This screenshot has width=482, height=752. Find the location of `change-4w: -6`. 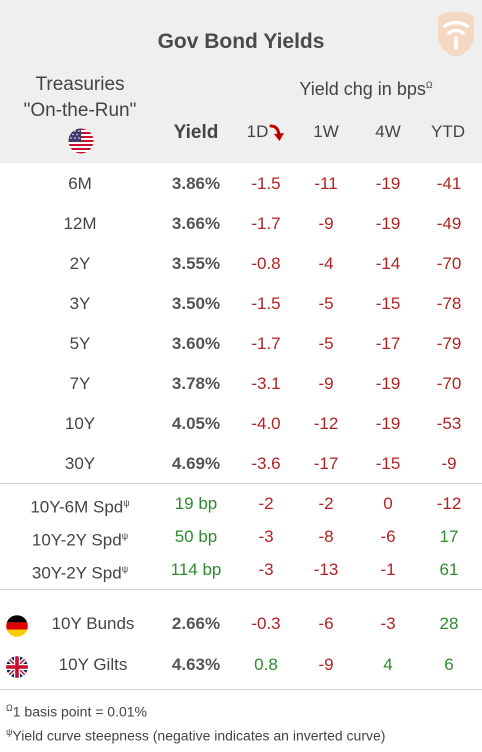

change-4w: -6 is located at coordinates (388, 536).